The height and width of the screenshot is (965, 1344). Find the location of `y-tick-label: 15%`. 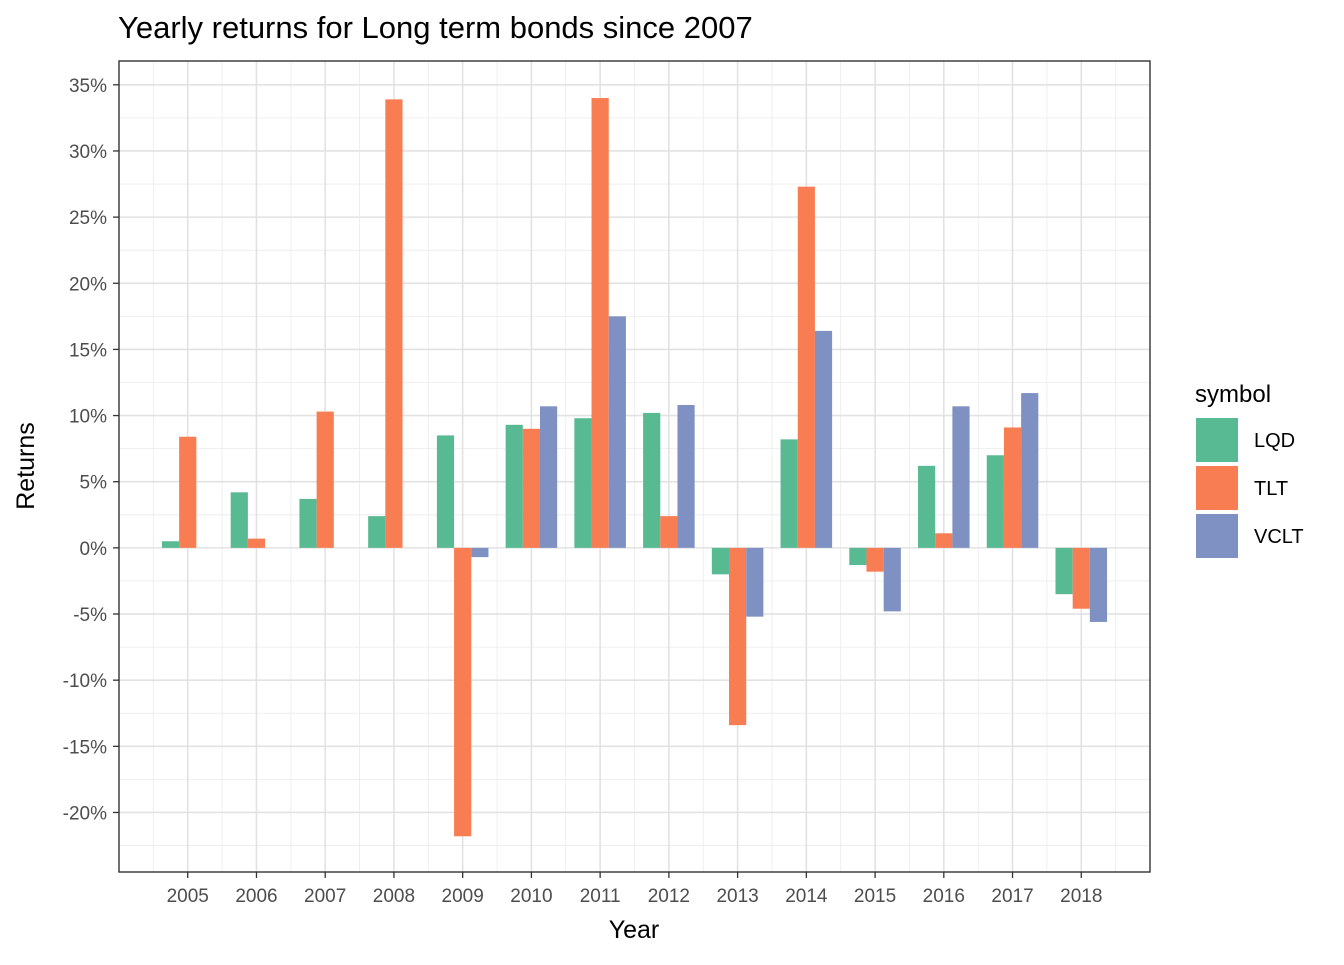

y-tick-label: 15% is located at coordinates (88, 350).